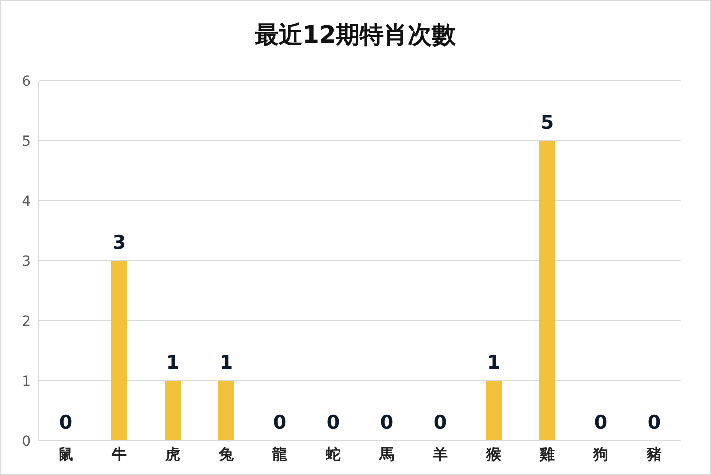  What do you see at coordinates (332, 455) in the screenshot?
I see `x-tick-label: 蛇` at bounding box center [332, 455].